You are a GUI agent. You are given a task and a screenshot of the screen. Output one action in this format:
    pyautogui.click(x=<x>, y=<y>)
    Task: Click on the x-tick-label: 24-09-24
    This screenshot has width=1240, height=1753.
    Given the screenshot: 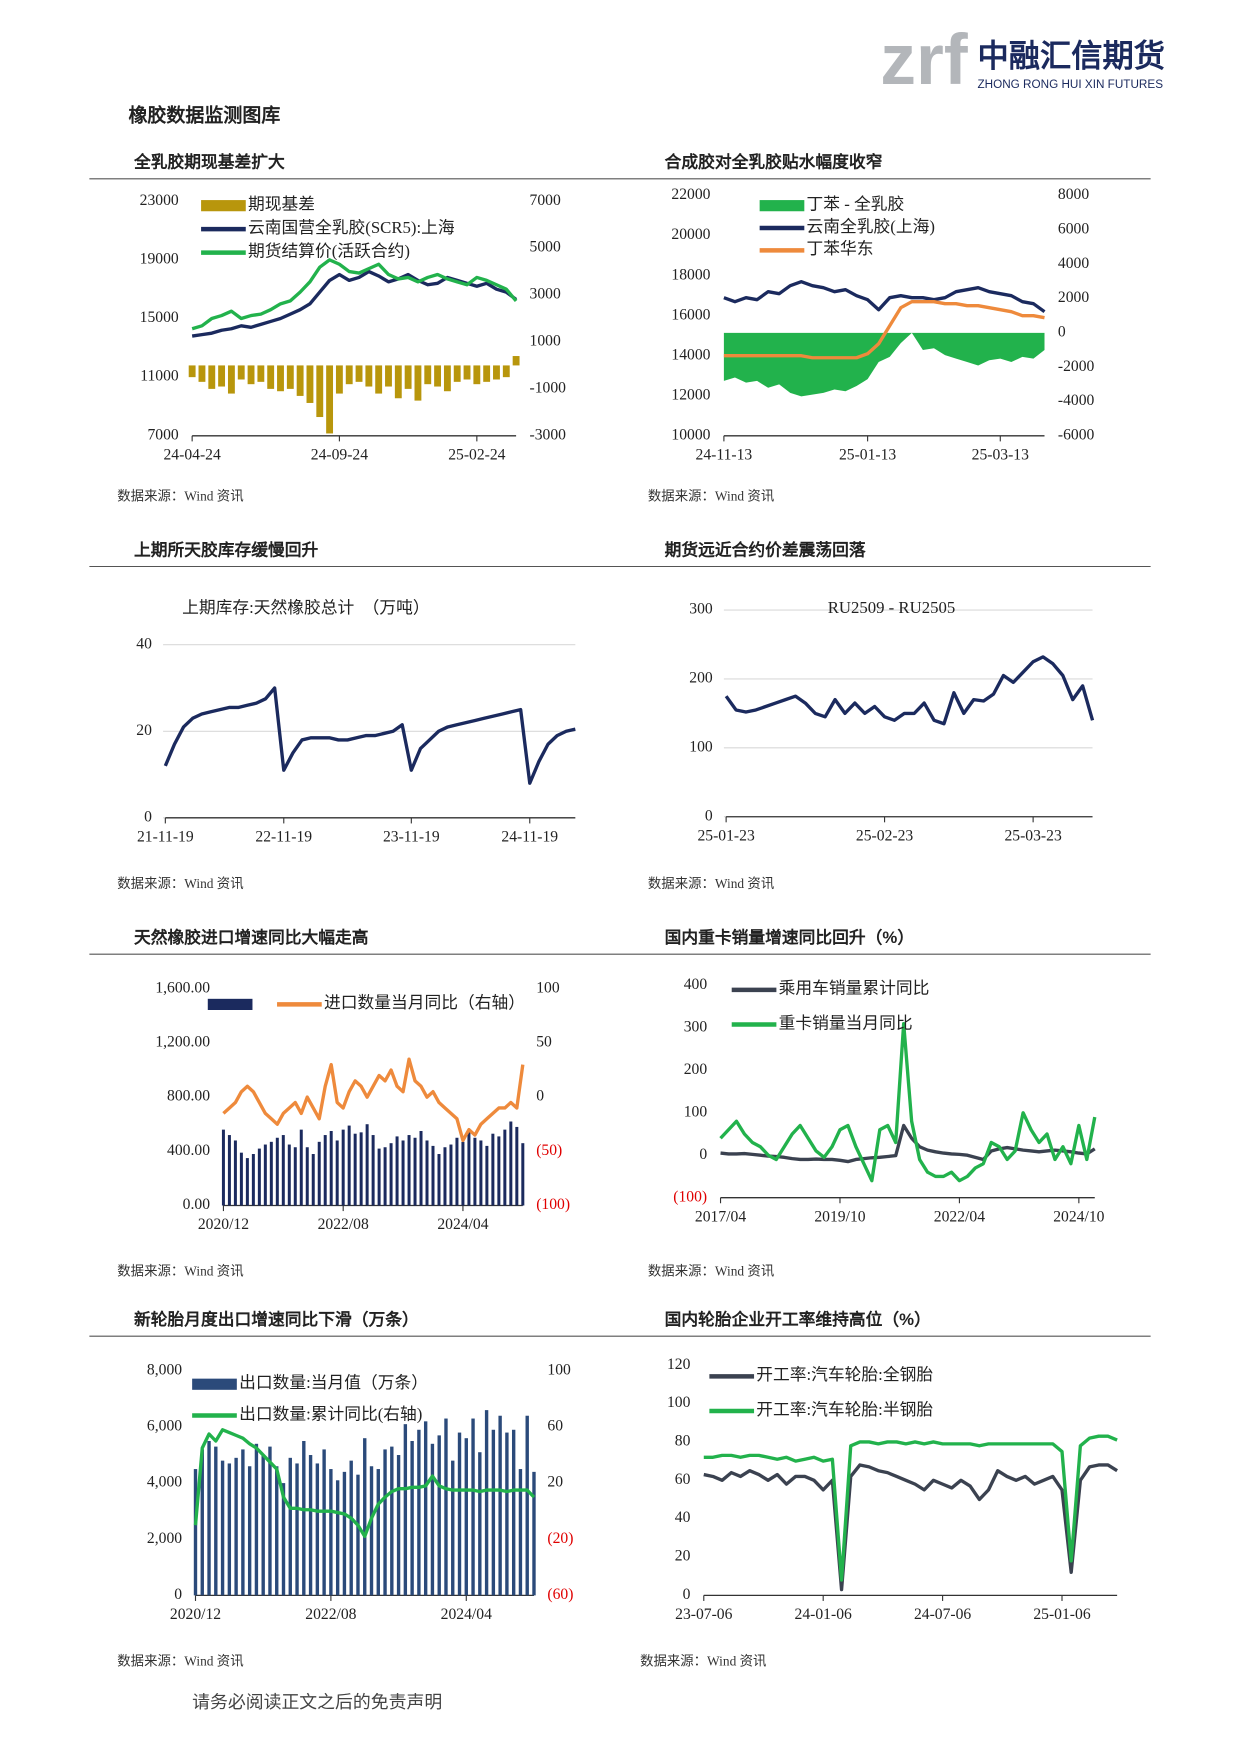 What is the action you would take?
    pyautogui.click(x=339, y=454)
    